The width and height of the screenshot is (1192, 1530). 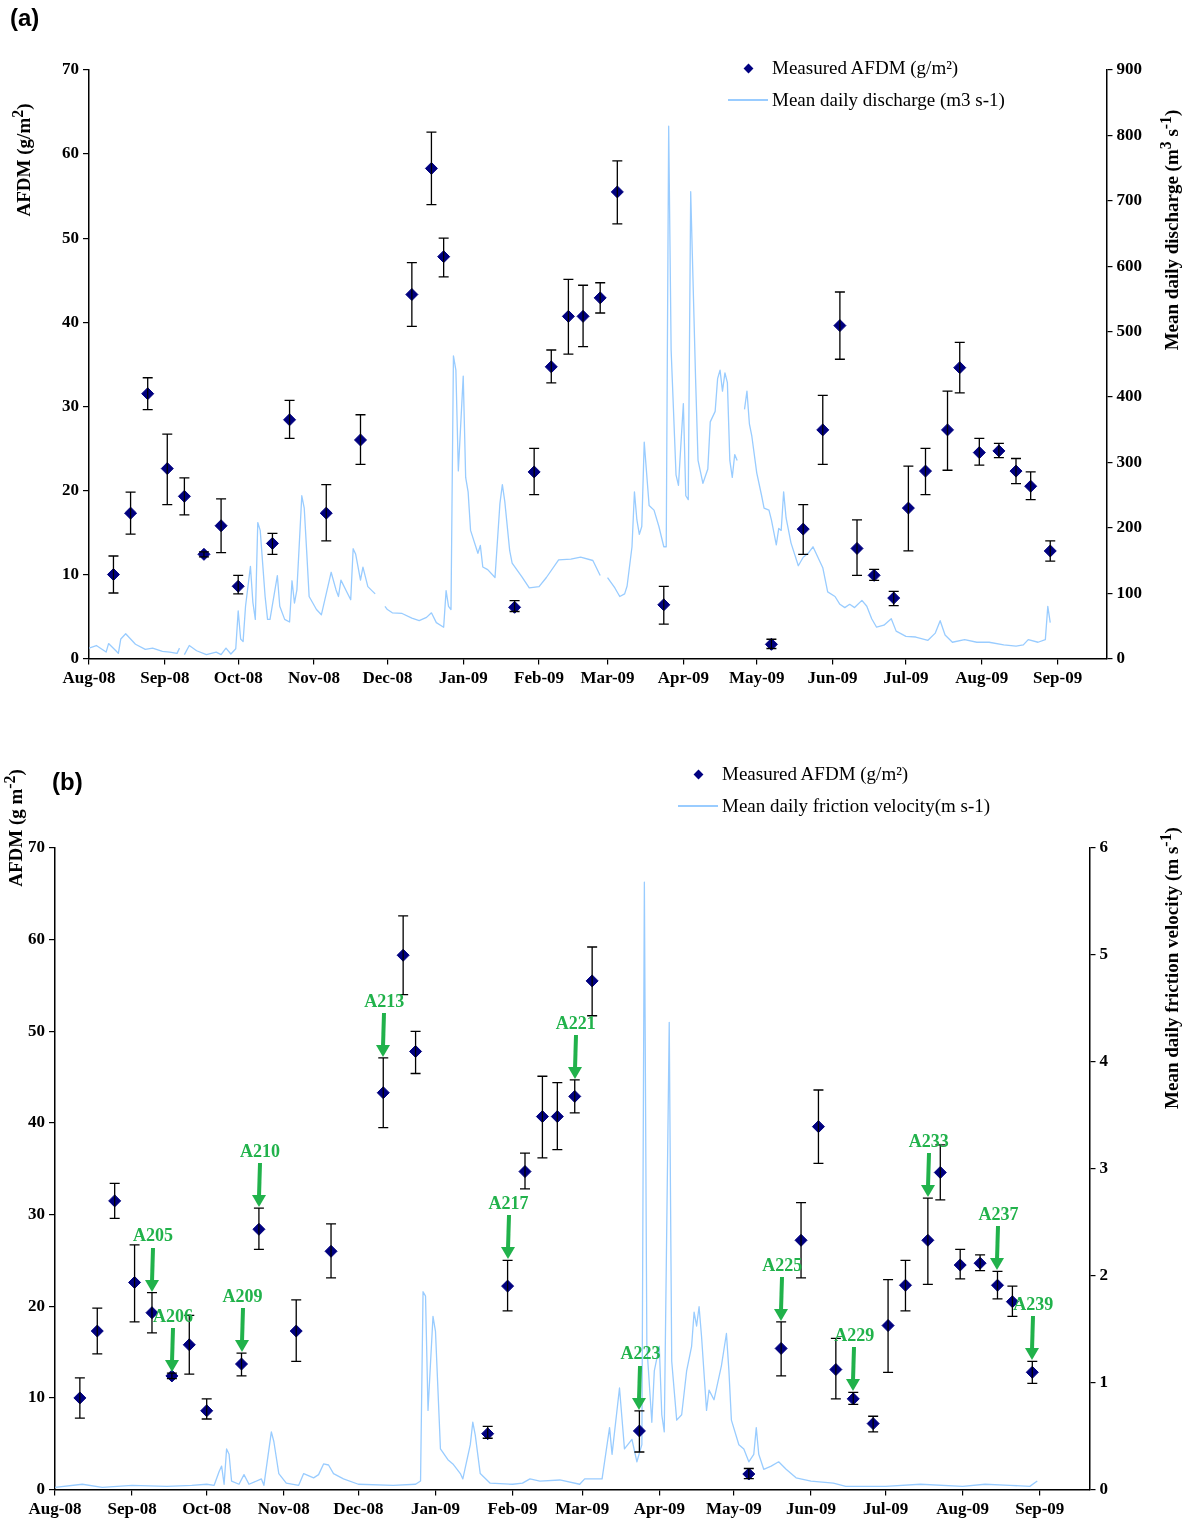 I want to click on y2-tick-label: 6, so click(x=1103, y=847).